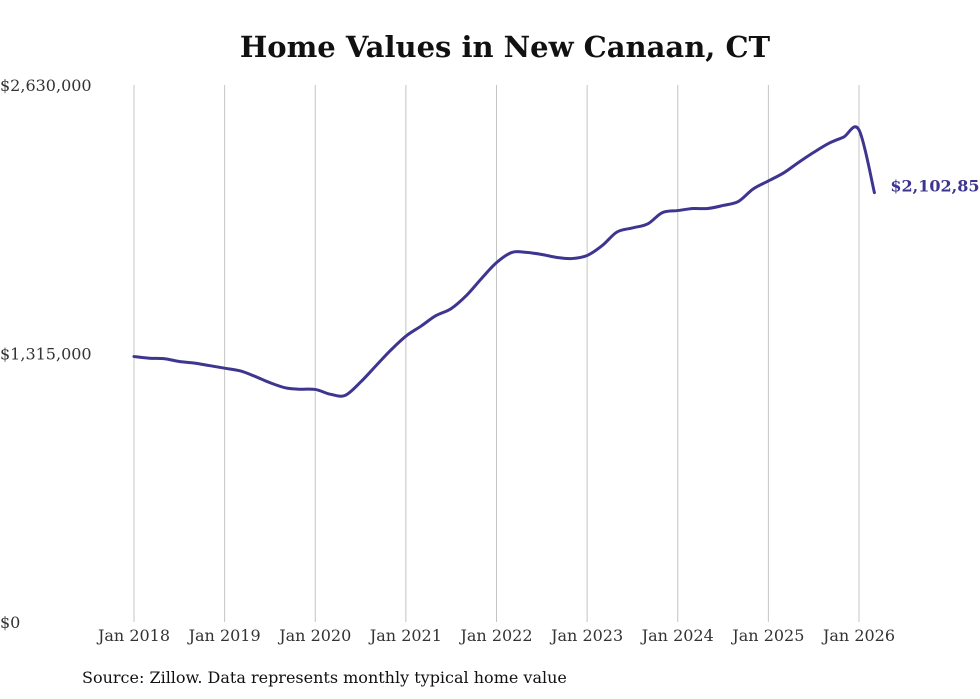 The height and width of the screenshot is (699, 980). Describe the element at coordinates (133, 635) in the screenshot. I see `x-tick-label: Jan 2018` at that location.